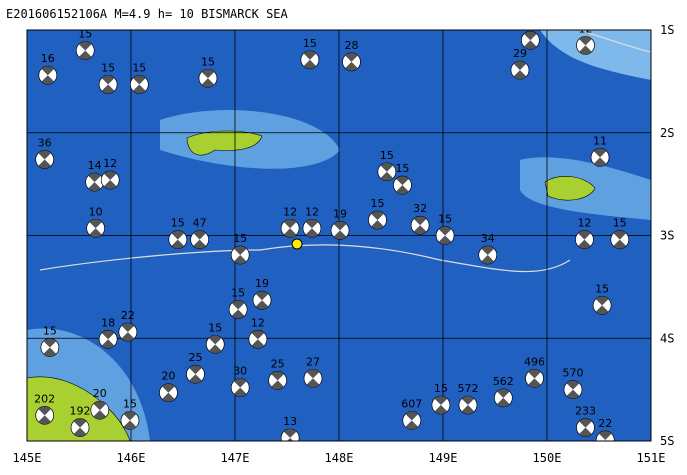 This screenshot has height=475, width=687. What do you see at coordinates (420, 218) in the screenshot?
I see `focal-mechanism: 32` at bounding box center [420, 218].